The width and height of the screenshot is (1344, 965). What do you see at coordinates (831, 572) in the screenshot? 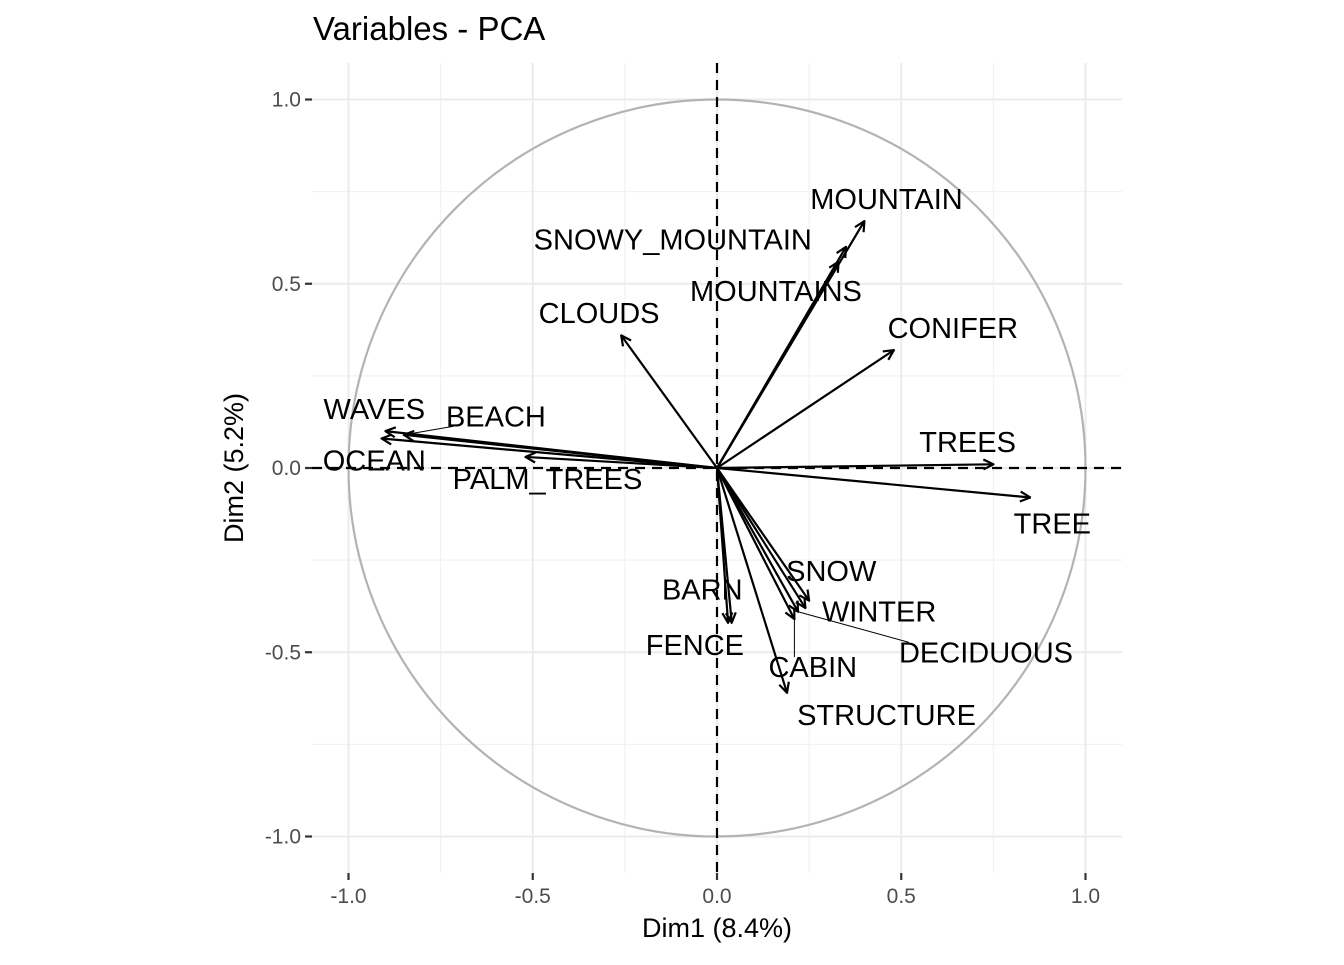
I see `label-snow: SNOW` at bounding box center [831, 572].